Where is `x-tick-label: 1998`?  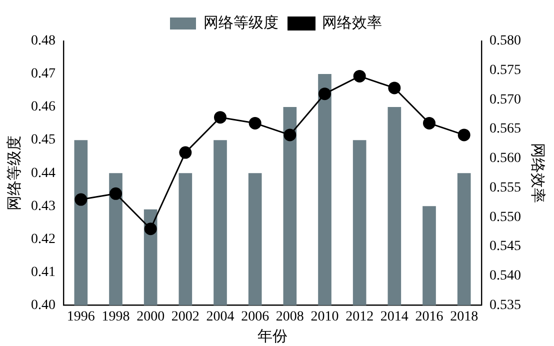 x-tick-label: 1998 is located at coordinates (116, 316).